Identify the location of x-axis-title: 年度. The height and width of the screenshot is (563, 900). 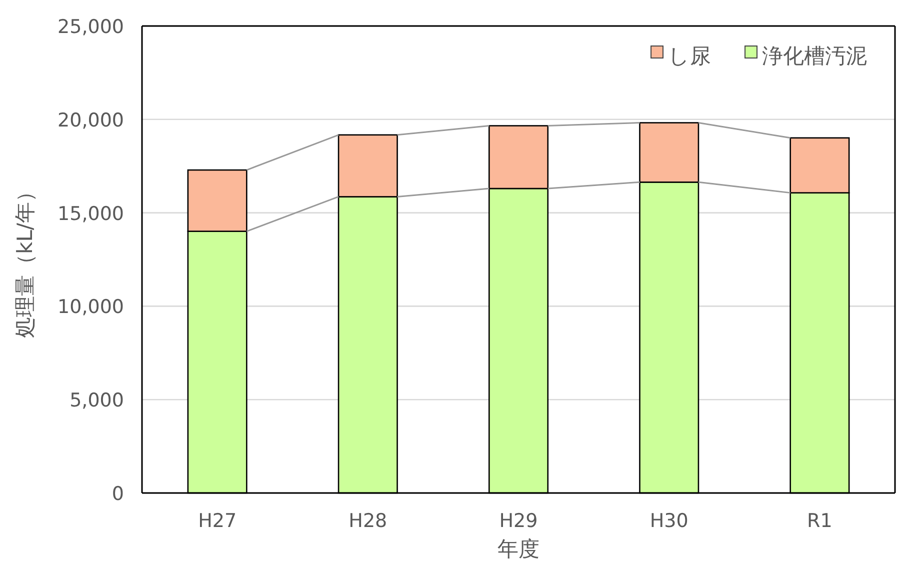
(519, 549).